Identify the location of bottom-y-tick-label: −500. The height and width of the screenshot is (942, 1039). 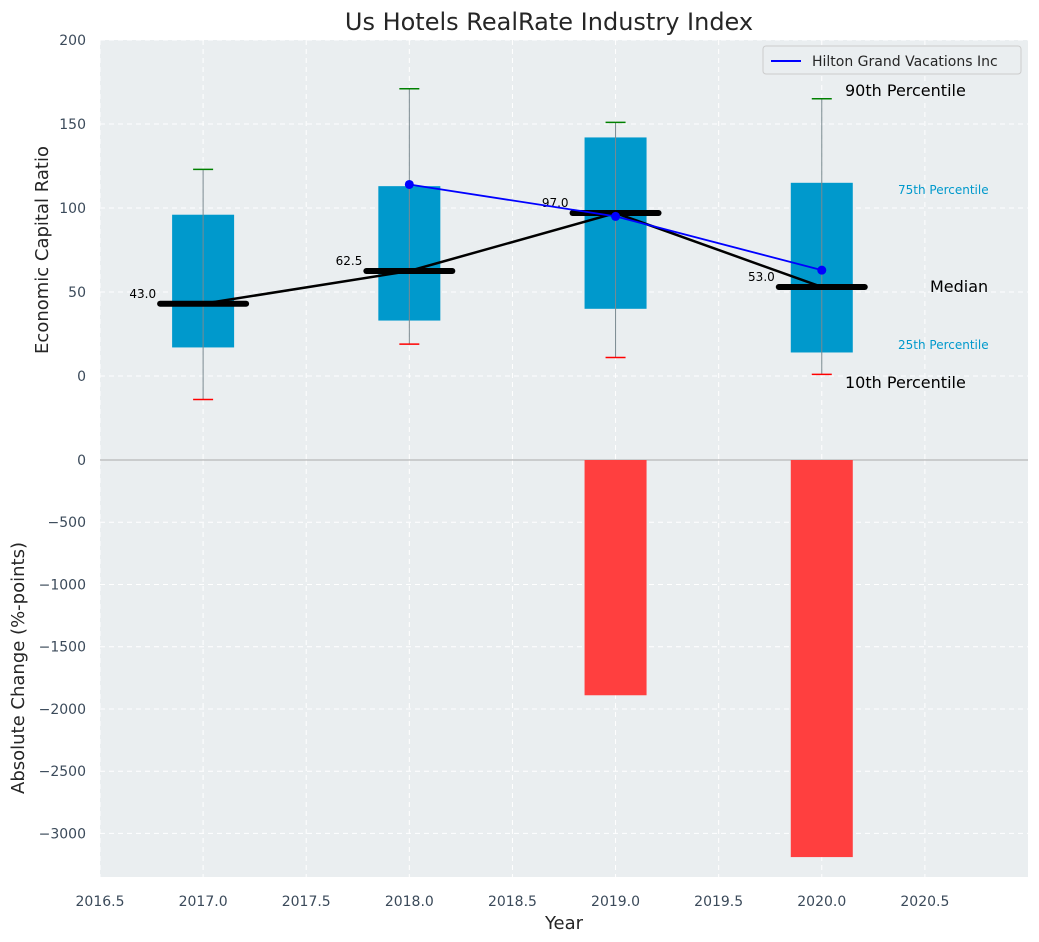
(67, 523).